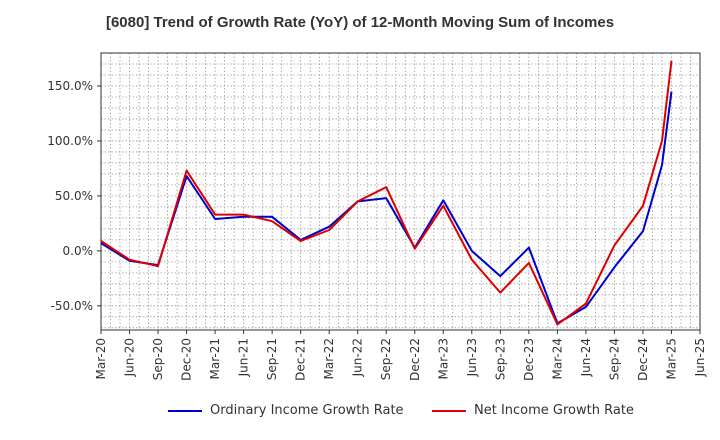 Image resolution: width=720 pixels, height=440 pixels. I want to click on y-tick-label: -50.0%, so click(72, 306).